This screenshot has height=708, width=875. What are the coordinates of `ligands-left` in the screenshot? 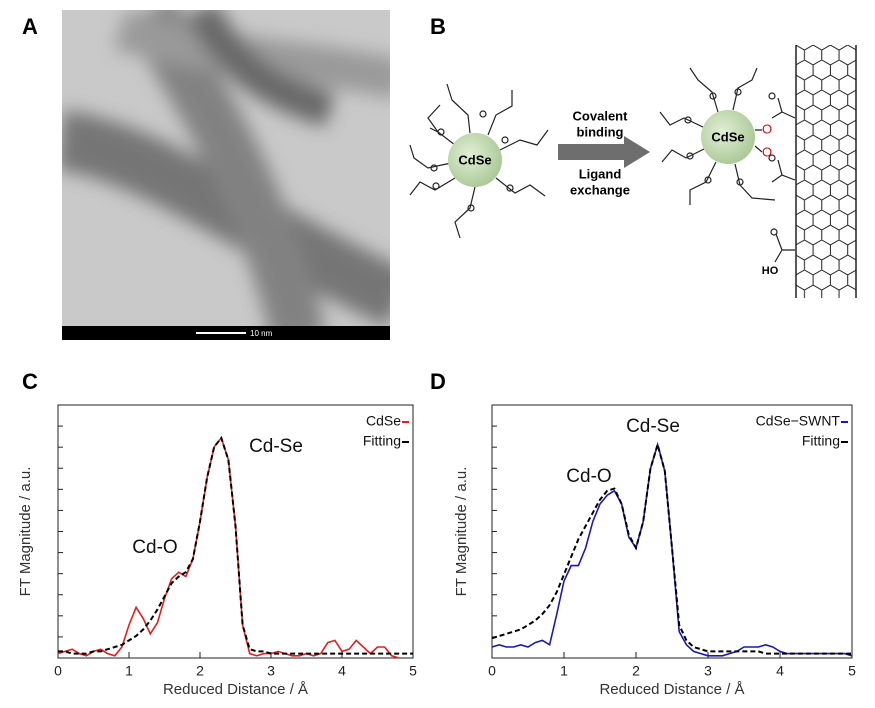 It's located at (479, 161).